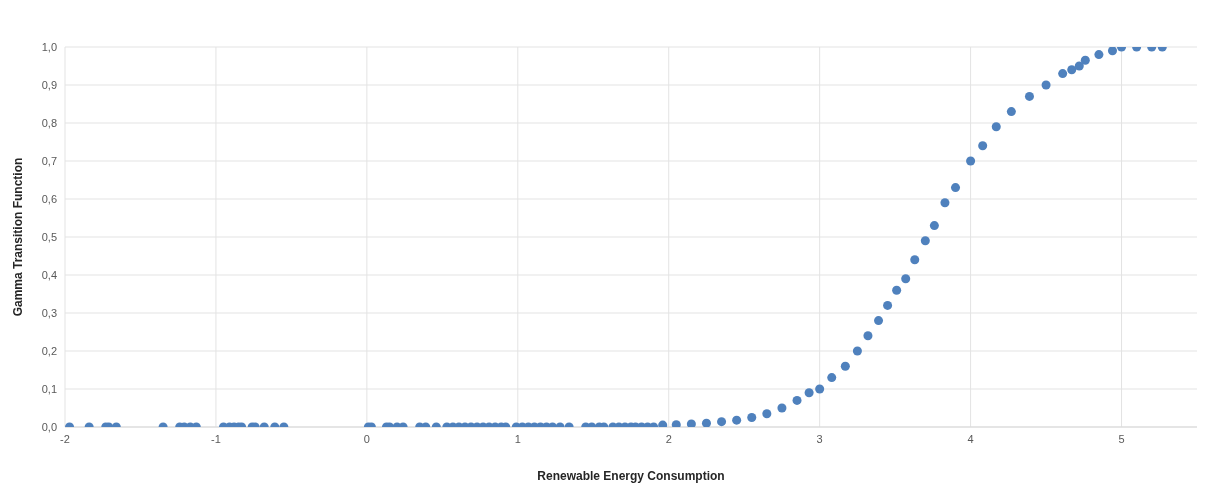 This screenshot has height=496, width=1207. Describe the element at coordinates (970, 438) in the screenshot. I see `x-tick-label: 4` at that location.